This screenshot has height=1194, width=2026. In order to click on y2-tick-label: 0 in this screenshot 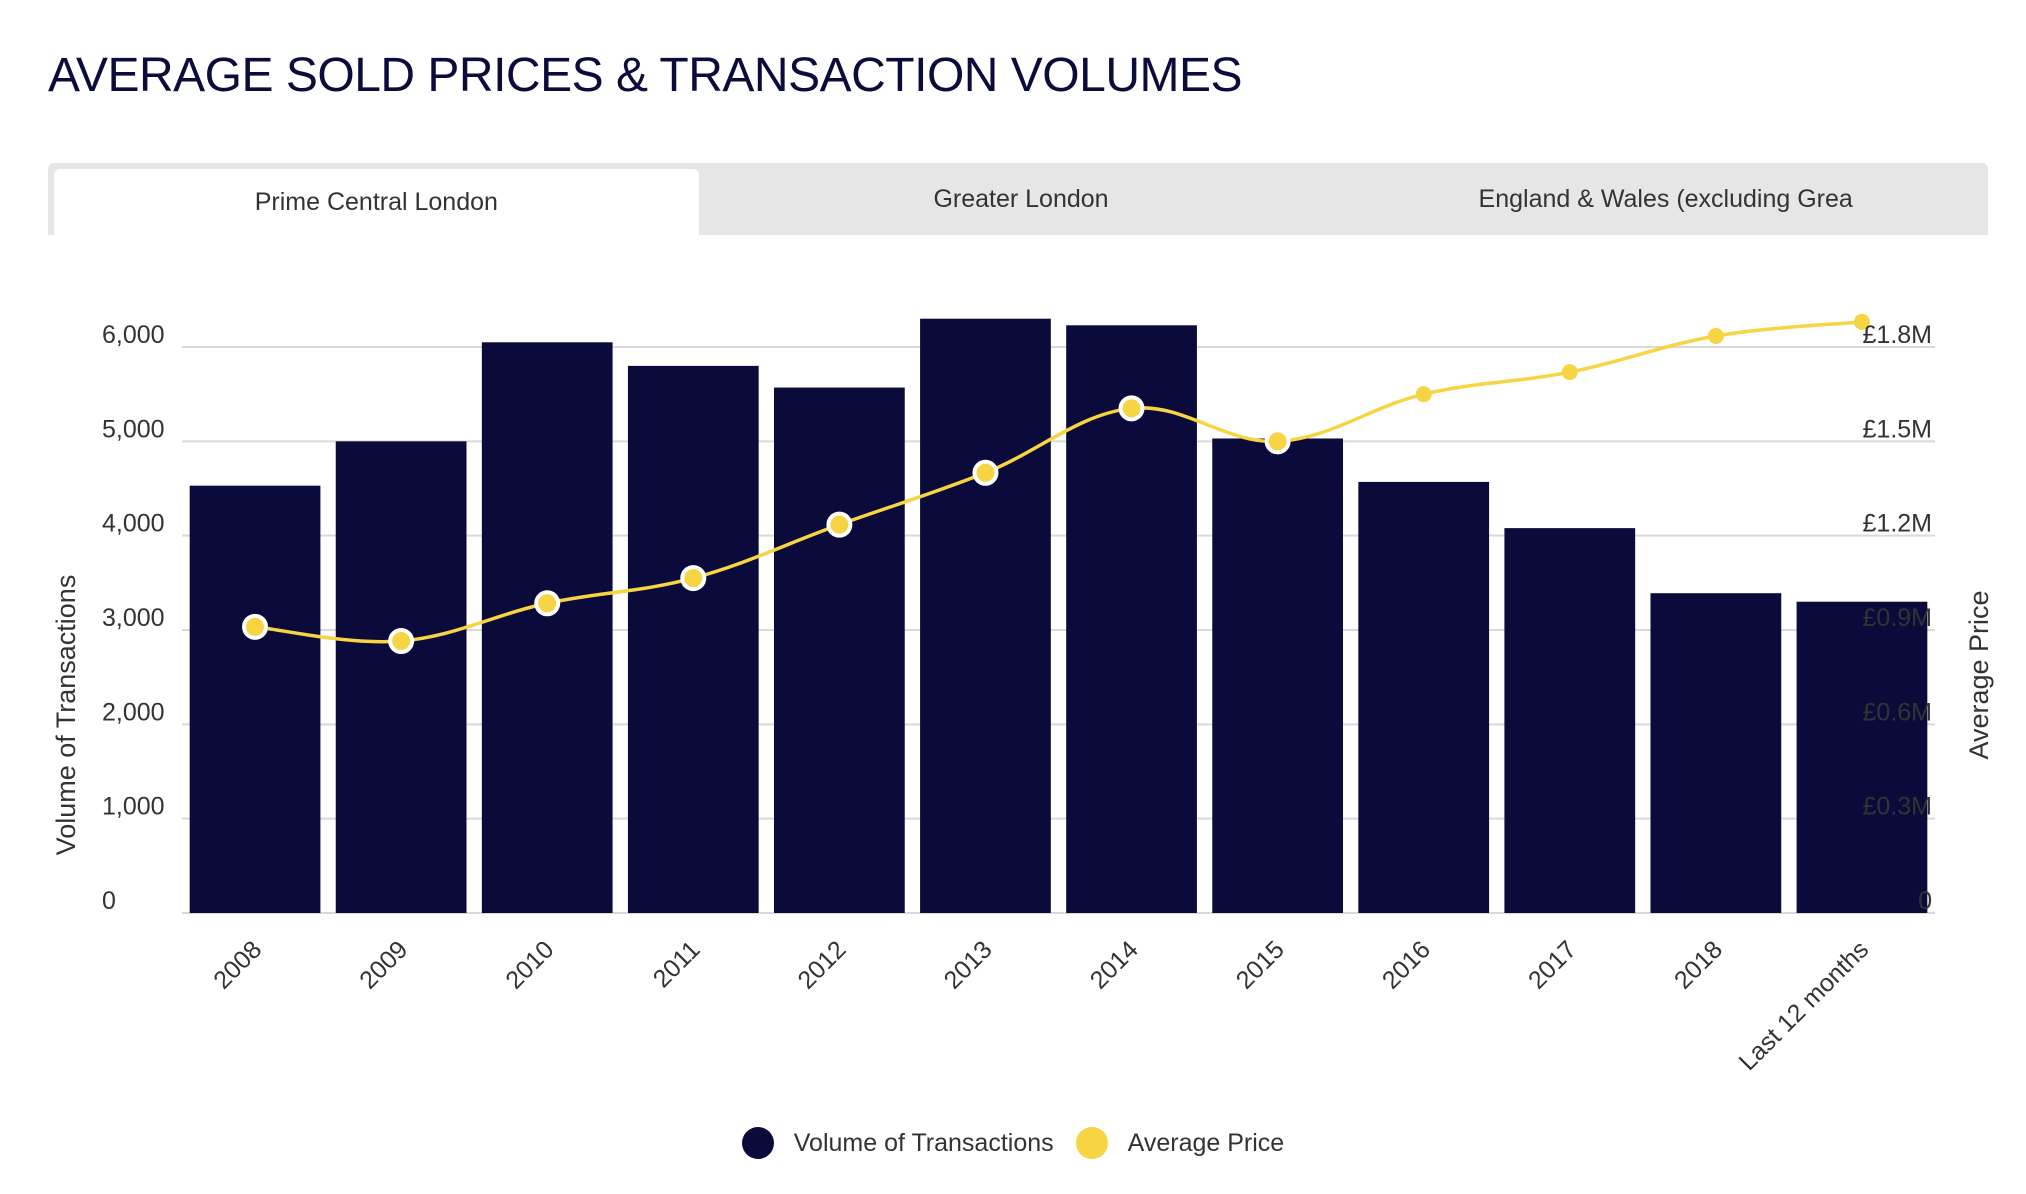, I will do `click(1925, 901)`.